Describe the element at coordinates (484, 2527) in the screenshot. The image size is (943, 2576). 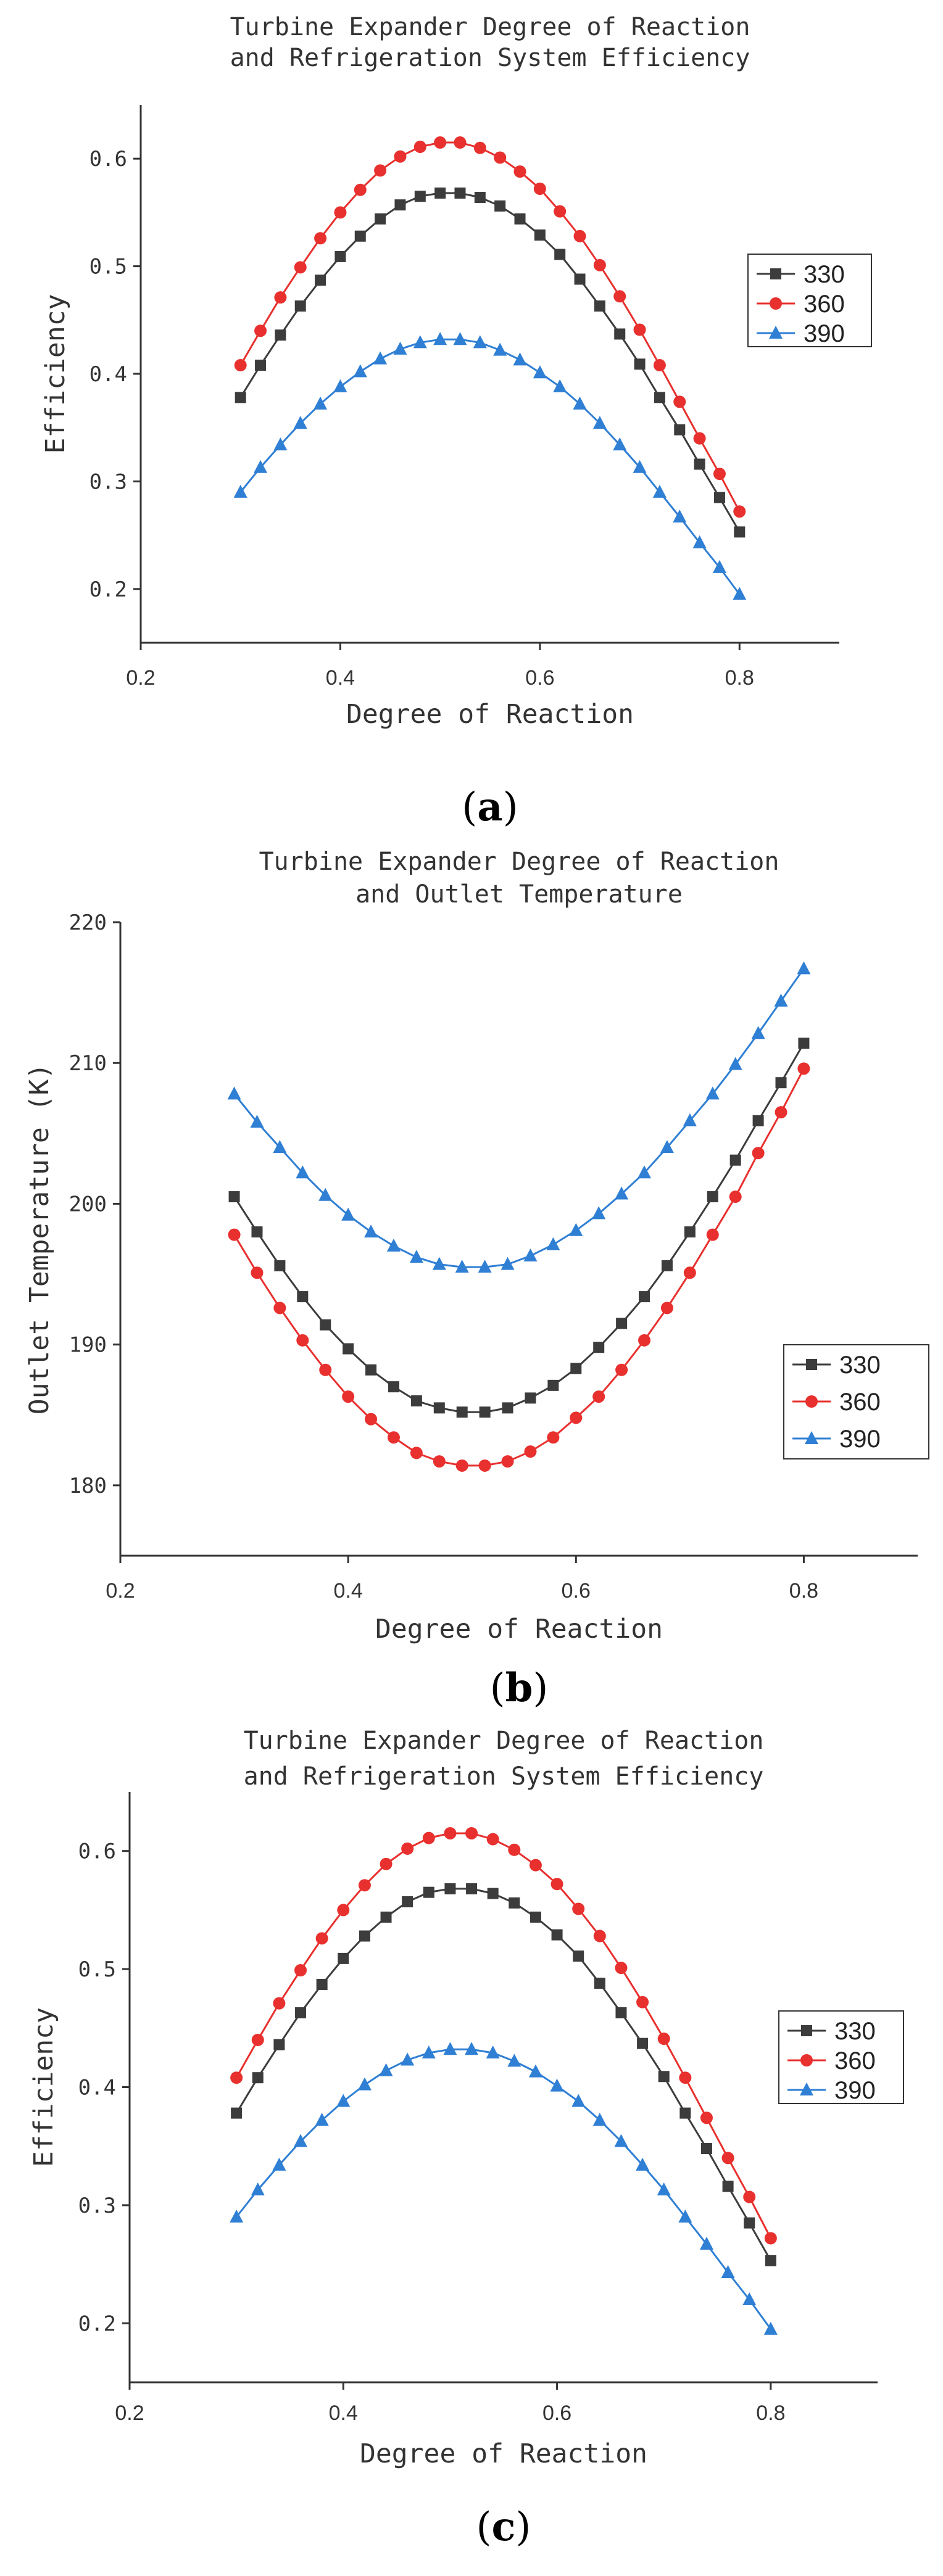
I see `caption-paren-open: (` at that location.